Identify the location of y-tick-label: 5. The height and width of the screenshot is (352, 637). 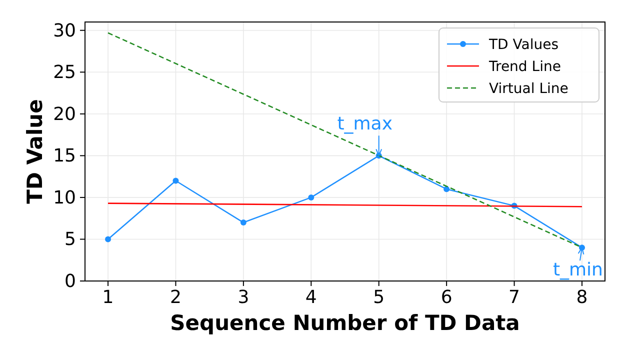
(70, 239).